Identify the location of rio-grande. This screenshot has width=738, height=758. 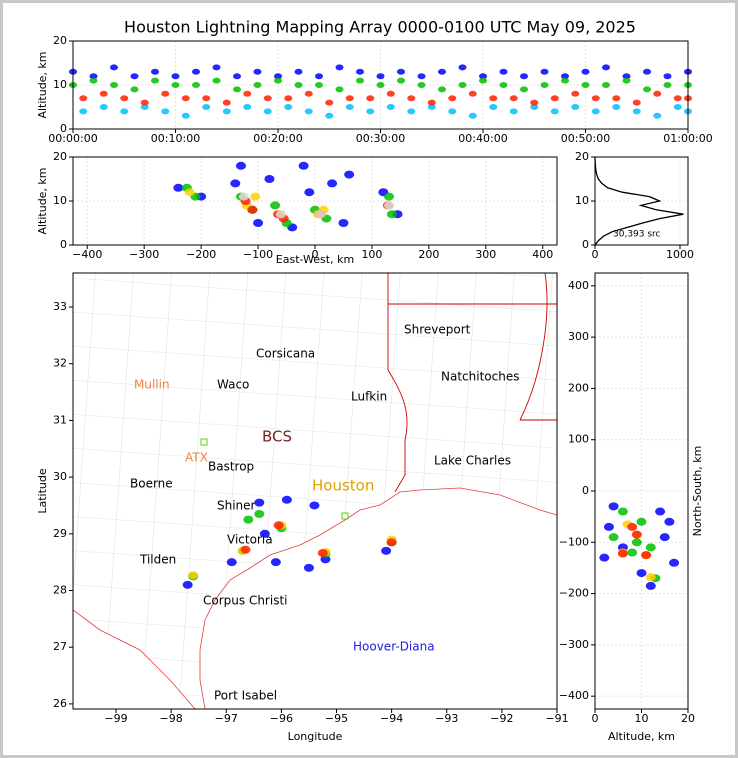
(134, 659).